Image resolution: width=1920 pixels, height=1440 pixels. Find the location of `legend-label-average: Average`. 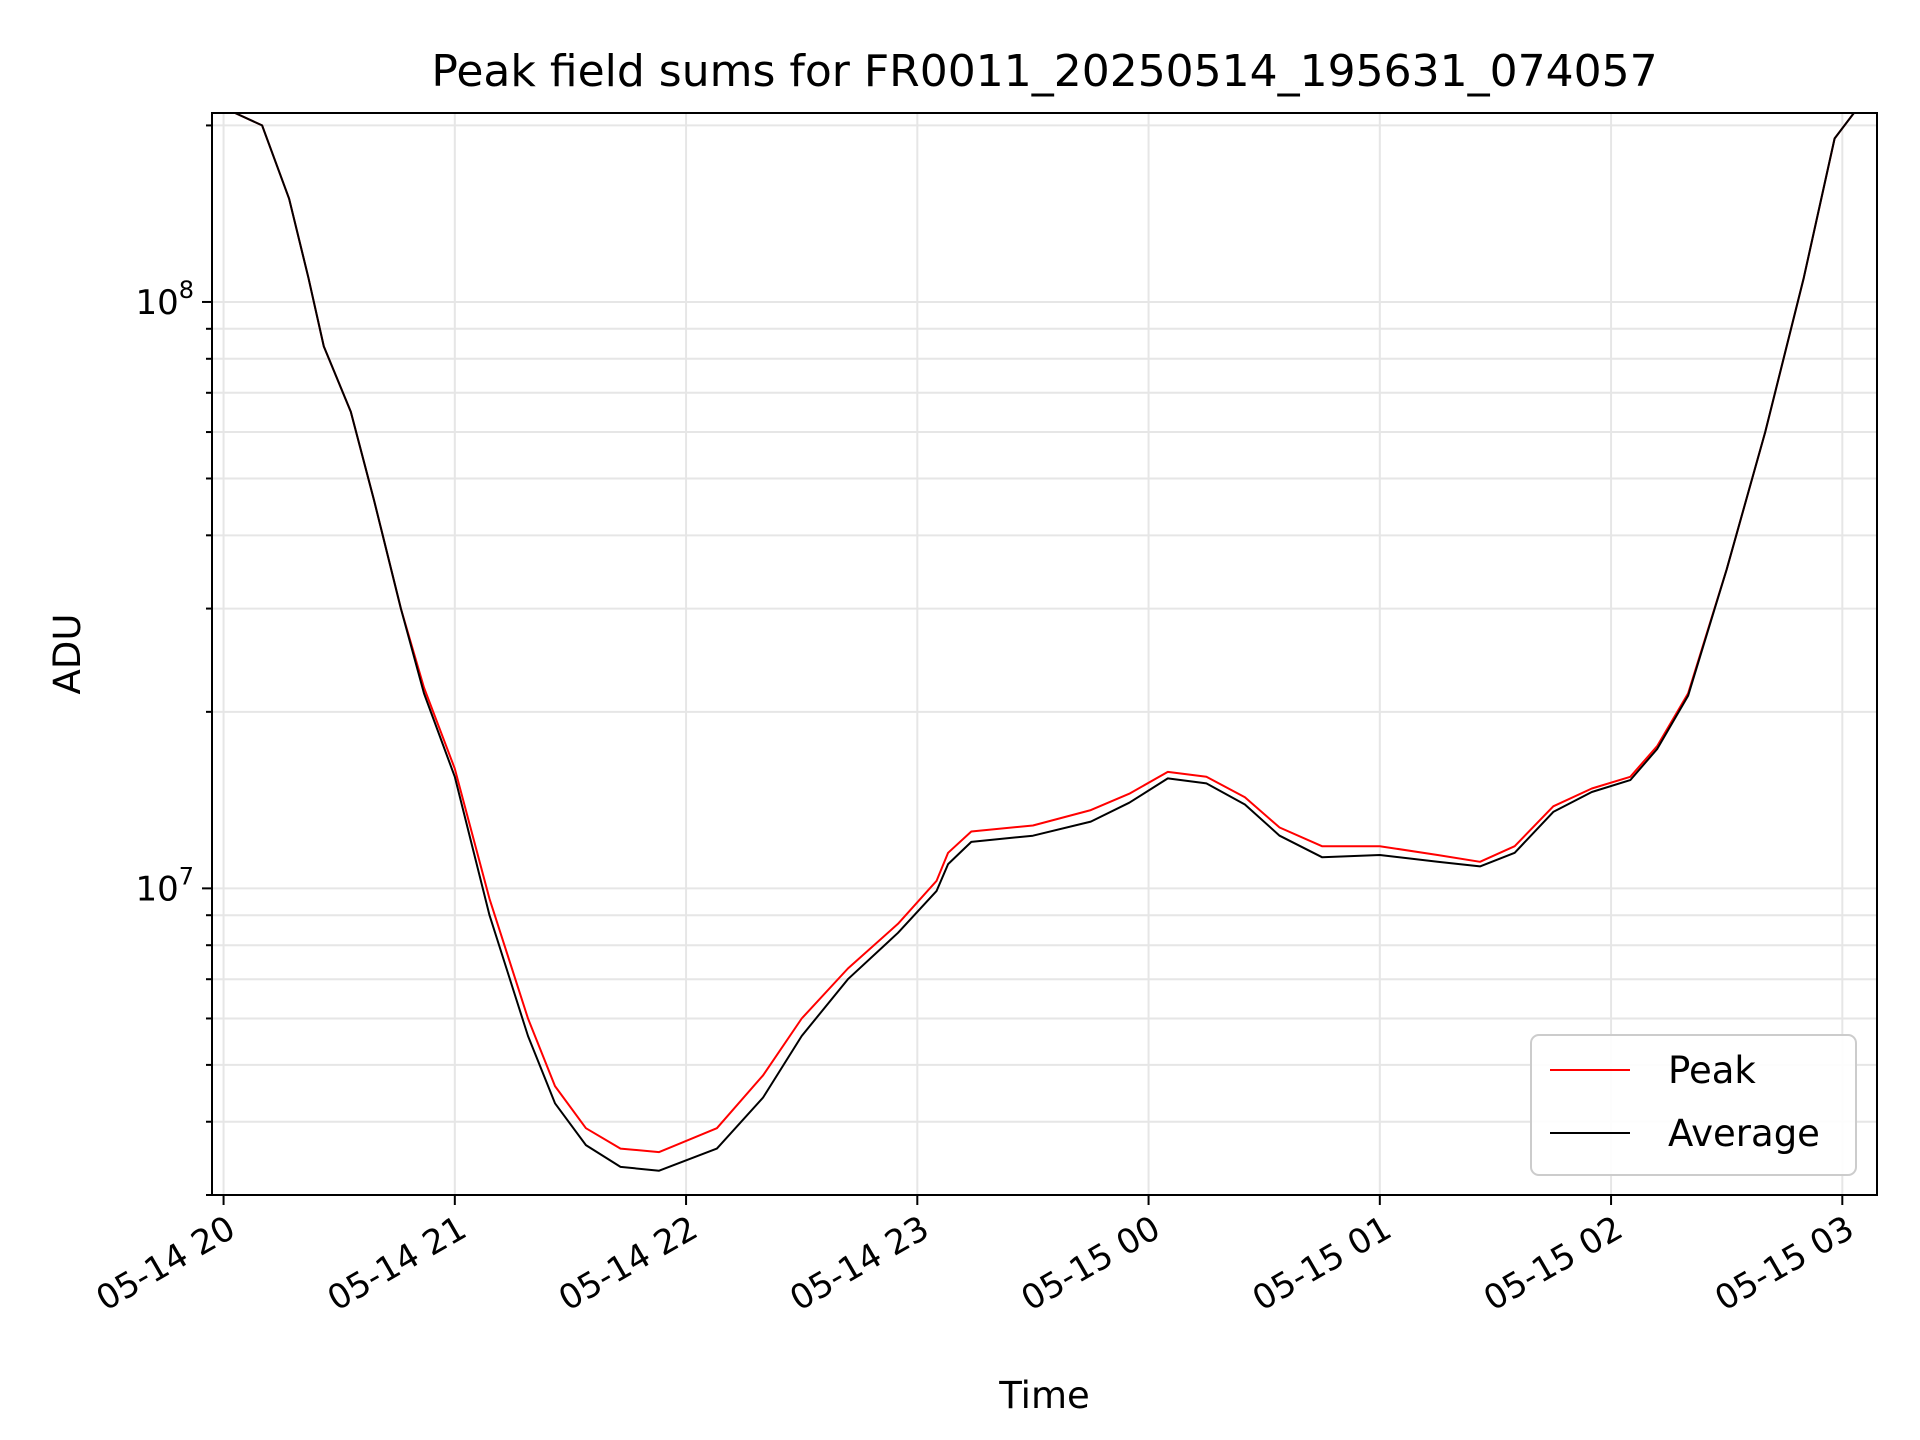

legend-label-average: Average is located at coordinates (1744, 1133).